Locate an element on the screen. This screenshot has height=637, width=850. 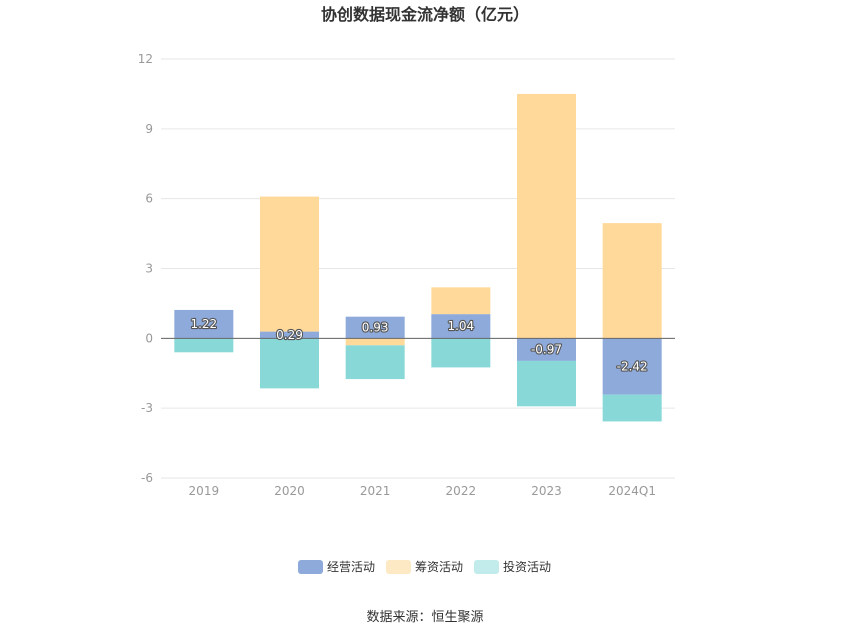
x-axis: 2019 2020 2021 2022 2023 2024Q1 is located at coordinates (422, 491).